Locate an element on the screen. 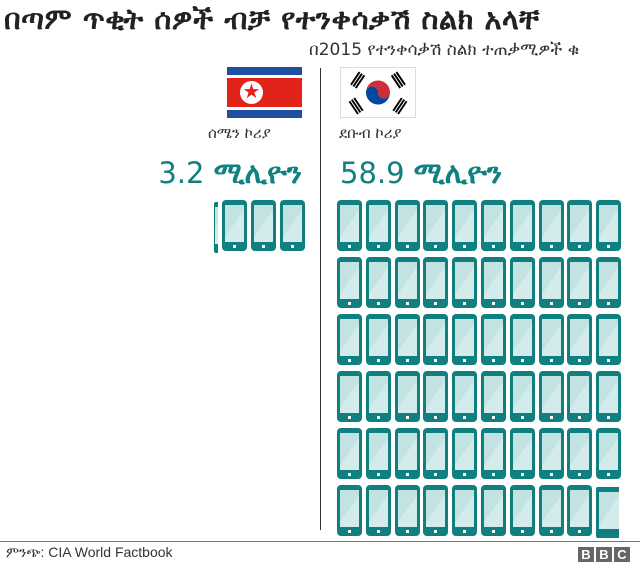 This screenshot has height=565, width=640. south-korea-value-unit: ሚሊዮን is located at coordinates (458, 173).